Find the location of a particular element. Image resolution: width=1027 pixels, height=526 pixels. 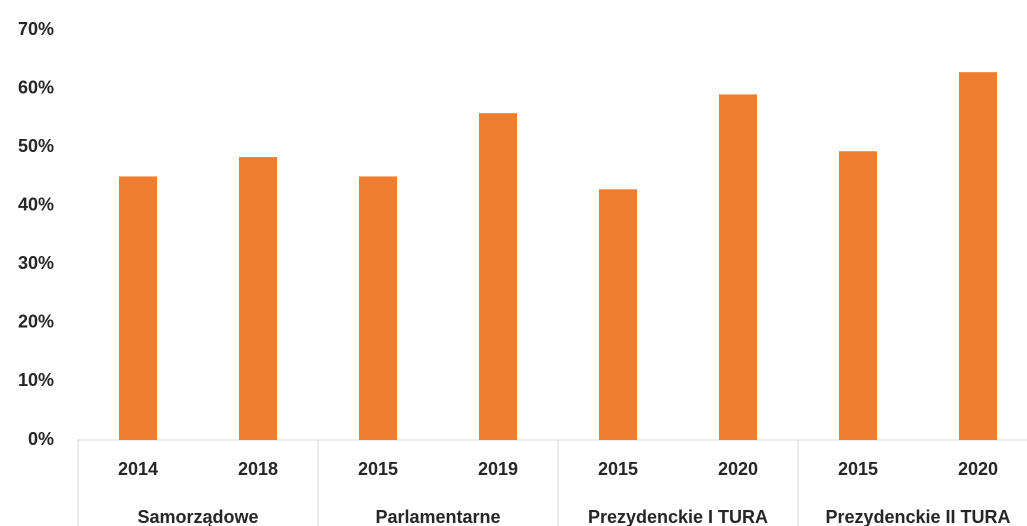

y-tick-label: 70% is located at coordinates (36, 29).